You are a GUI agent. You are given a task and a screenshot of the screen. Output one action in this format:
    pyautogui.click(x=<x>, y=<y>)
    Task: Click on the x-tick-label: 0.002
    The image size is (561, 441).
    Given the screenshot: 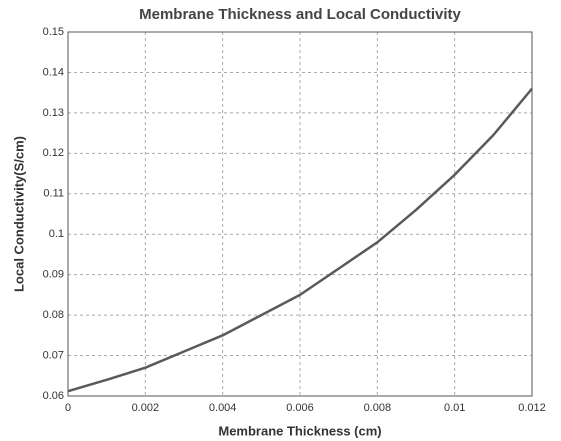 What is the action you would take?
    pyautogui.click(x=146, y=408)
    